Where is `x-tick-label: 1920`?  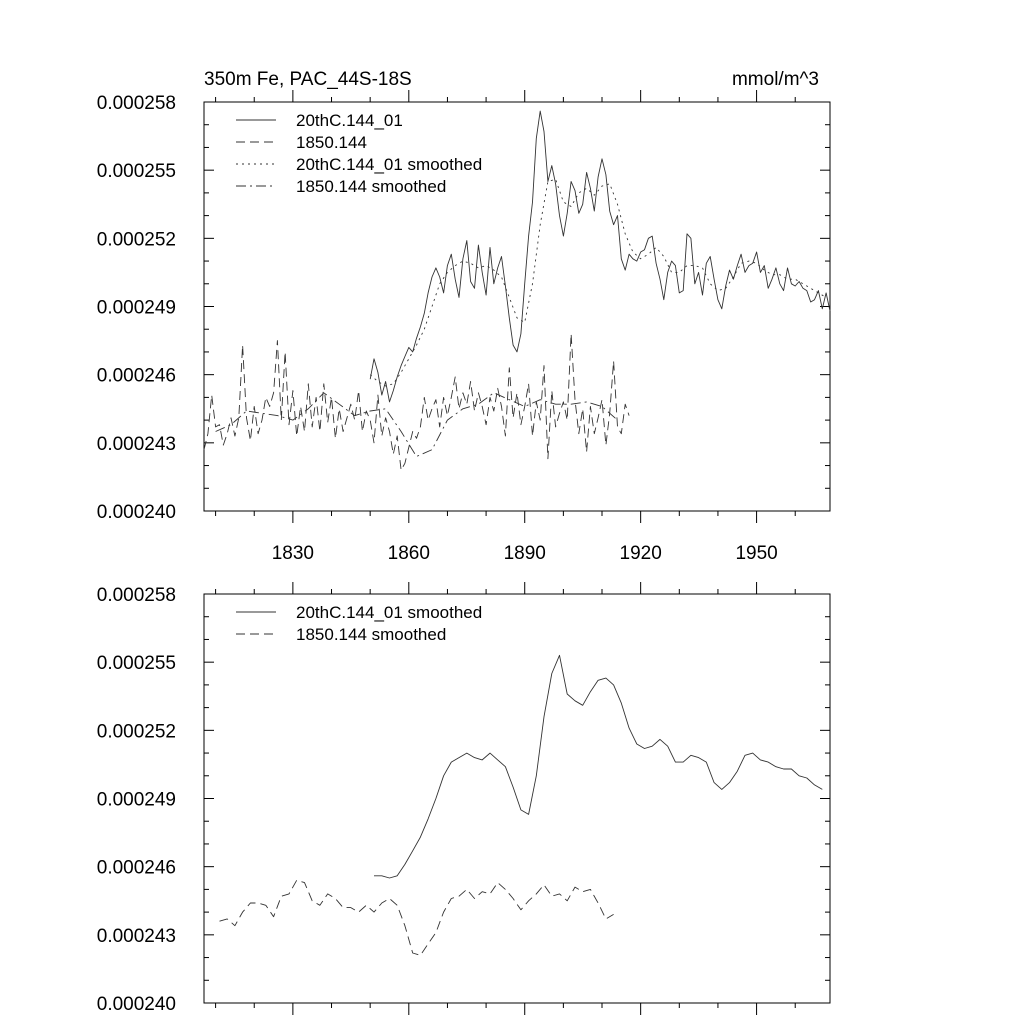 x-tick-label: 1920 is located at coordinates (641, 553).